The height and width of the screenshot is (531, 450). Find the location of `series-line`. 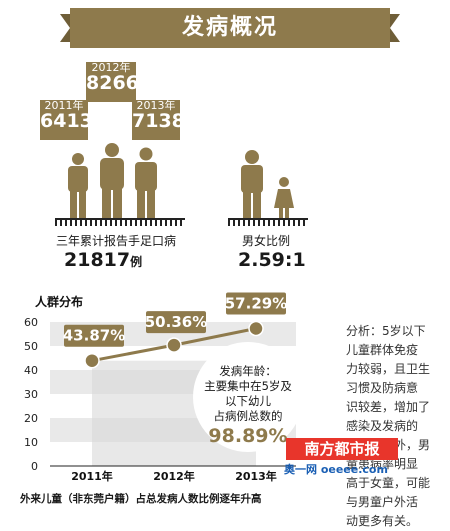

series-line is located at coordinates (174, 344).